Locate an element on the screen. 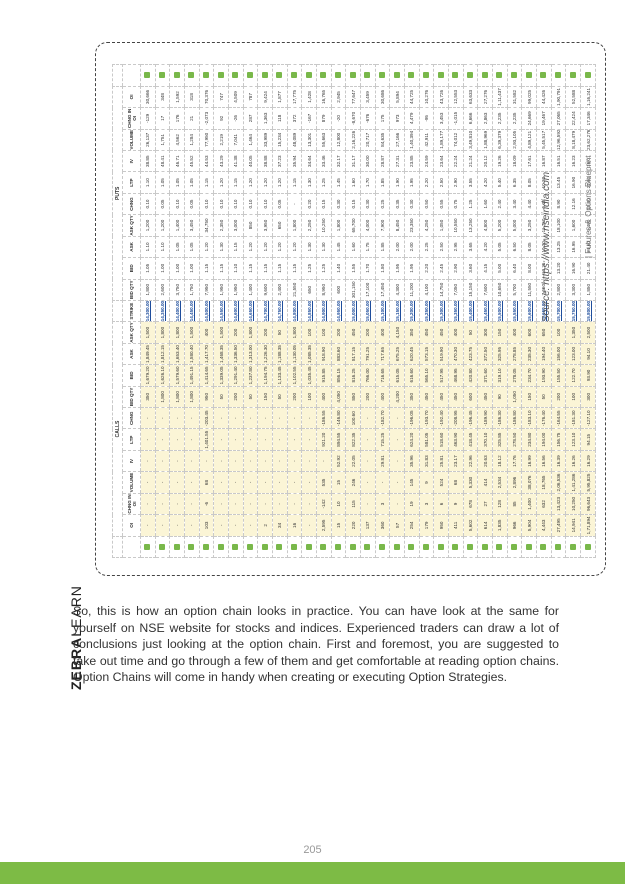 This screenshot has width=625, height=884. data-cell: 5,700 is located at coordinates (514, 290).